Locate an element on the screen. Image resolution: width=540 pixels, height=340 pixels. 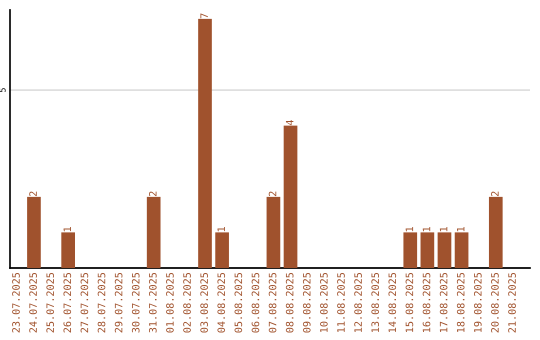
x-tick-label: 10.08.2025 is located at coordinates (324, 302).